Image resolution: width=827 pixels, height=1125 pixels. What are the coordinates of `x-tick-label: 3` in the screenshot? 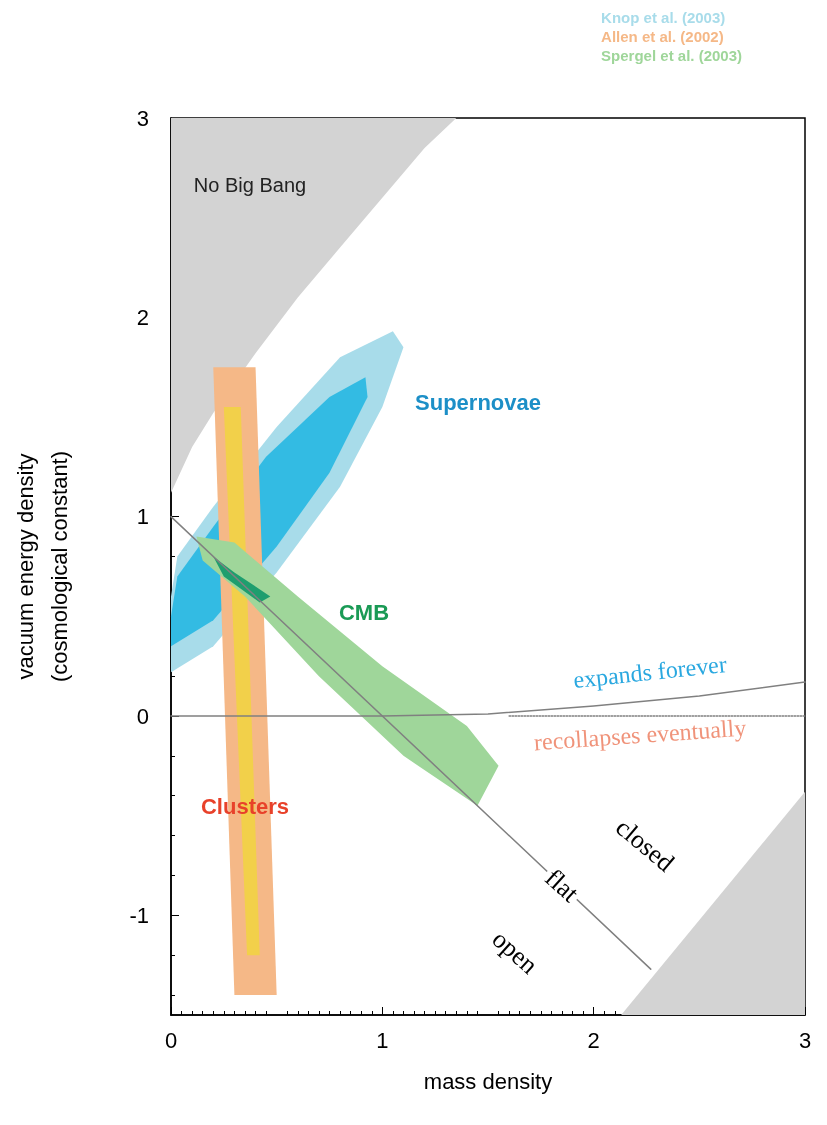 It's located at (805, 1040).